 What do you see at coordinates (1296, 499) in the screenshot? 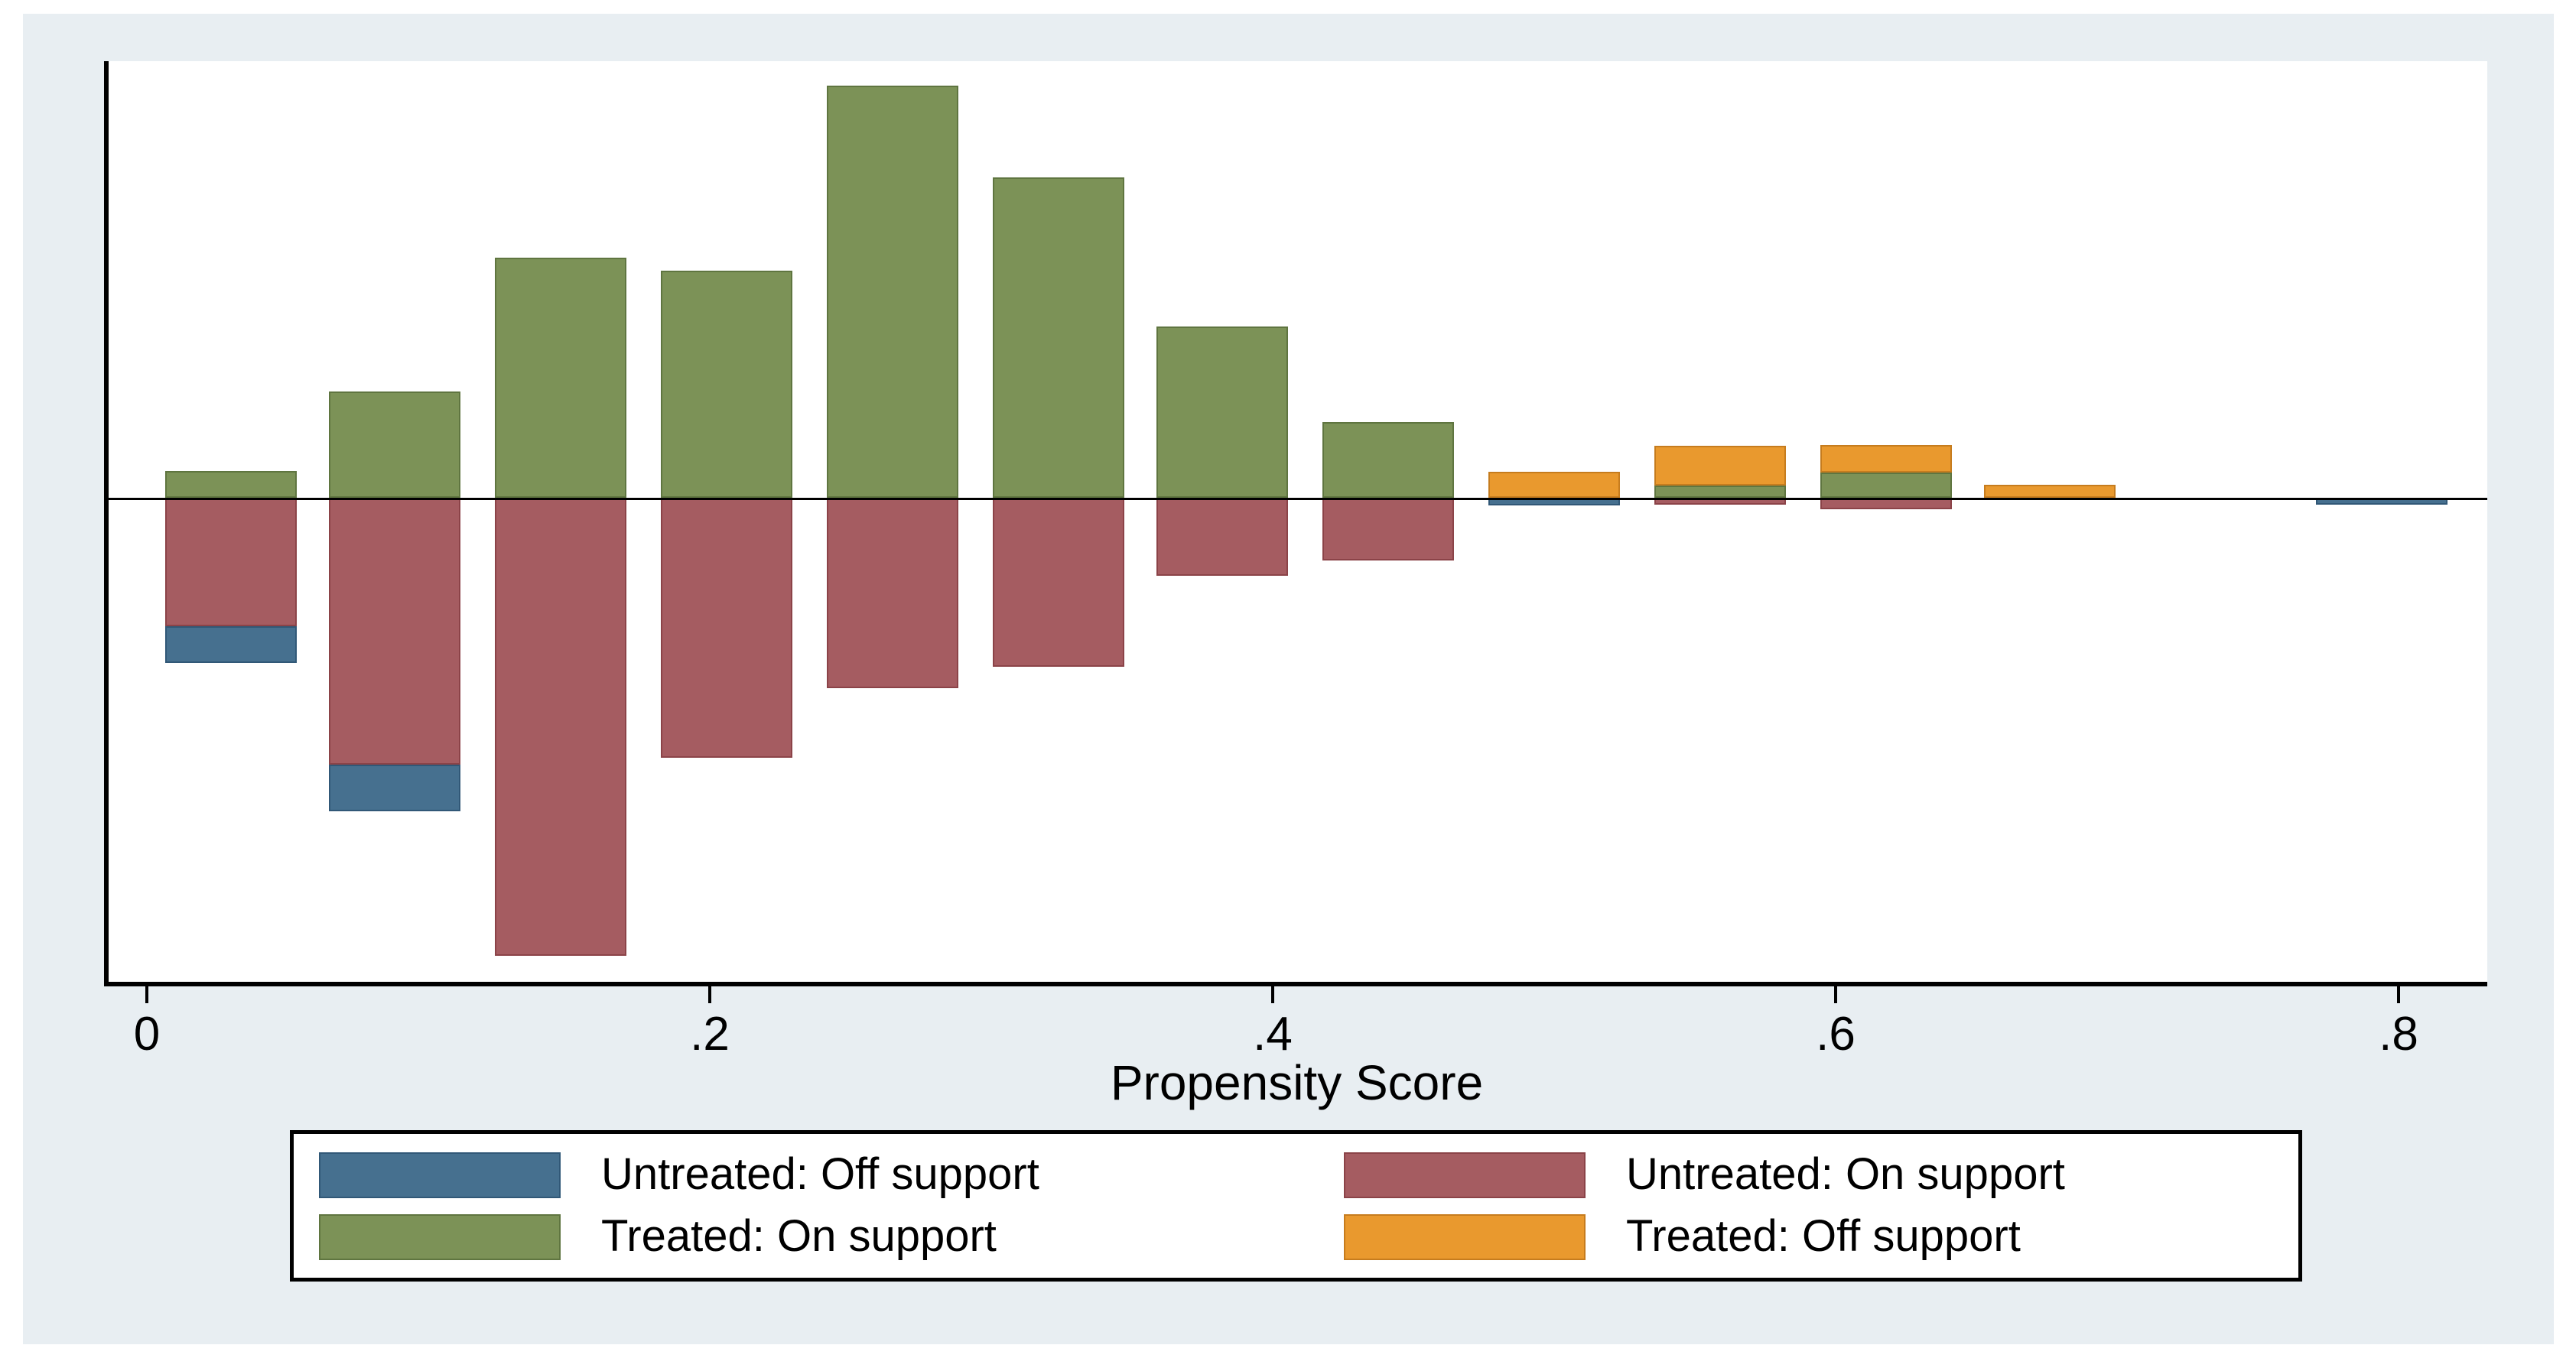
I see `zero-baseline` at bounding box center [1296, 499].